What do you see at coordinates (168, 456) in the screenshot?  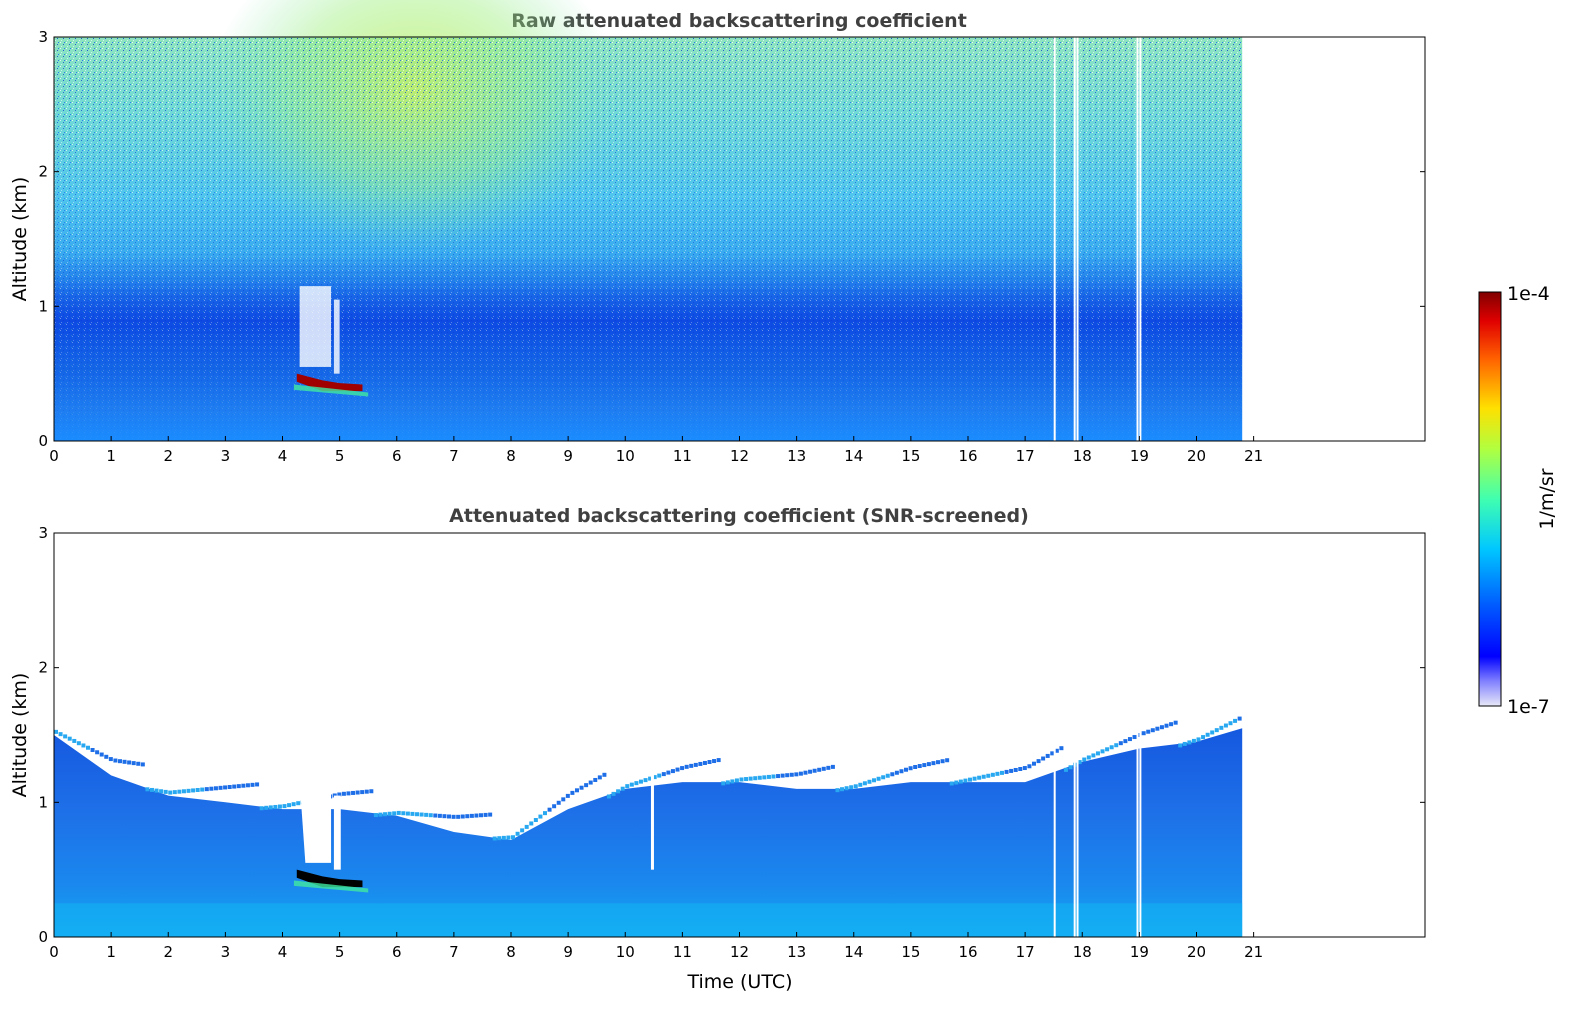 I see `panel1-xtick-label: 2` at bounding box center [168, 456].